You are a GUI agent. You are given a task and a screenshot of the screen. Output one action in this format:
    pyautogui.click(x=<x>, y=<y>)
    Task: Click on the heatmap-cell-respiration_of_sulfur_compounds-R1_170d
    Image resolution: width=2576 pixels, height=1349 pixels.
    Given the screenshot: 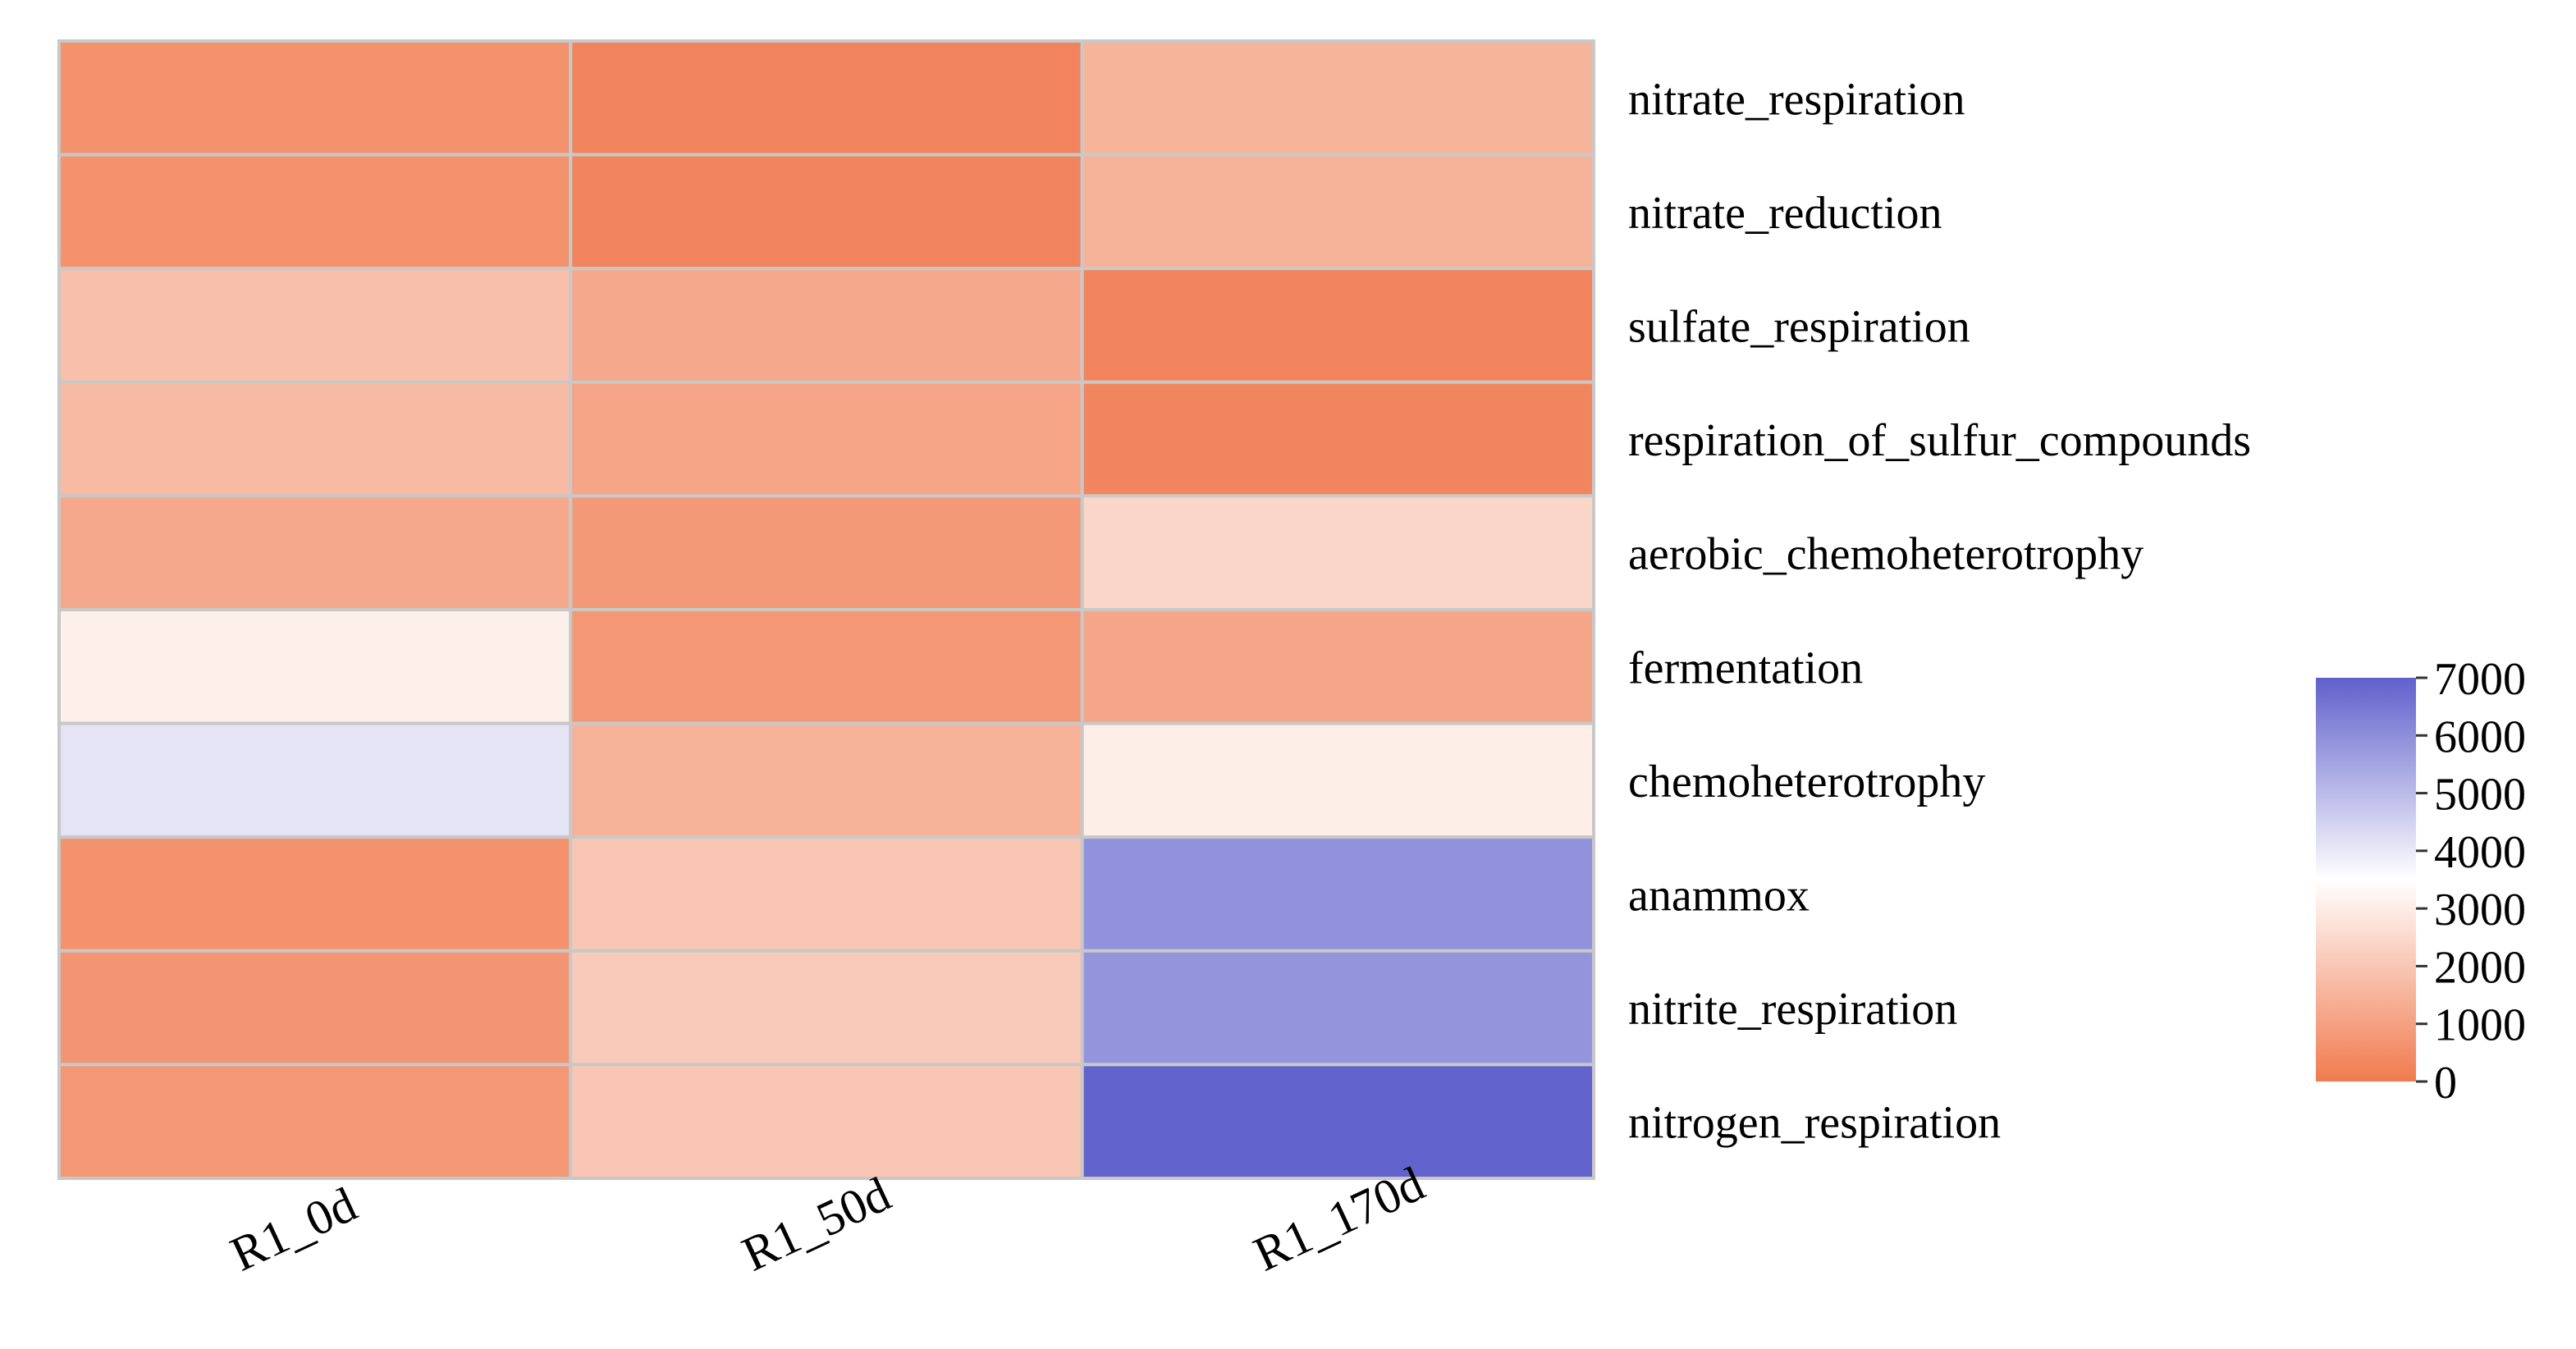 What is the action you would take?
    pyautogui.click(x=1337, y=439)
    